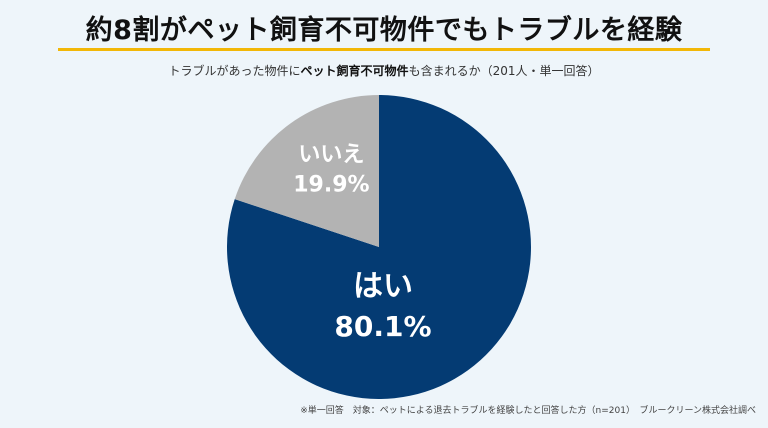 The width and height of the screenshot is (768, 428). I want to click on subtitle-prefix: トラブルがあった物件に, so click(234, 71).